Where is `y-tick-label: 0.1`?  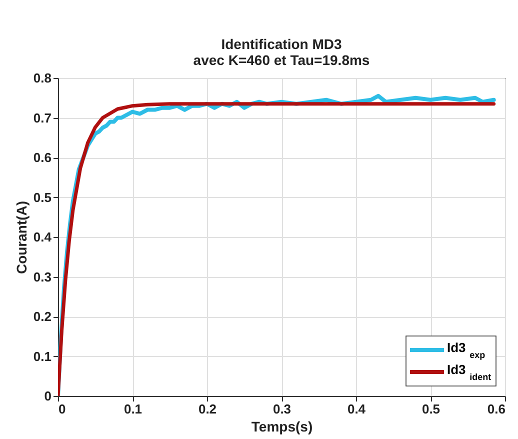 y-tick-label: 0.1 is located at coordinates (42, 356).